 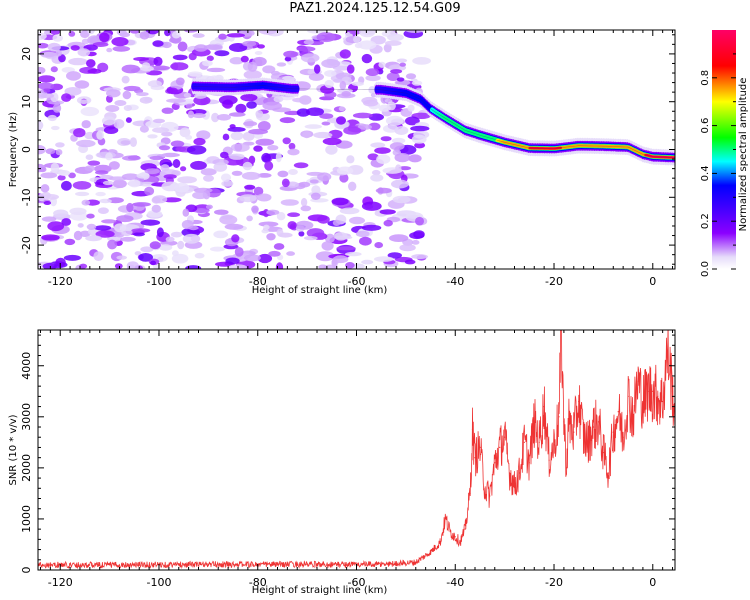 What do you see at coordinates (357, 281) in the screenshot?
I see `x-tick-label: -60` at bounding box center [357, 281].